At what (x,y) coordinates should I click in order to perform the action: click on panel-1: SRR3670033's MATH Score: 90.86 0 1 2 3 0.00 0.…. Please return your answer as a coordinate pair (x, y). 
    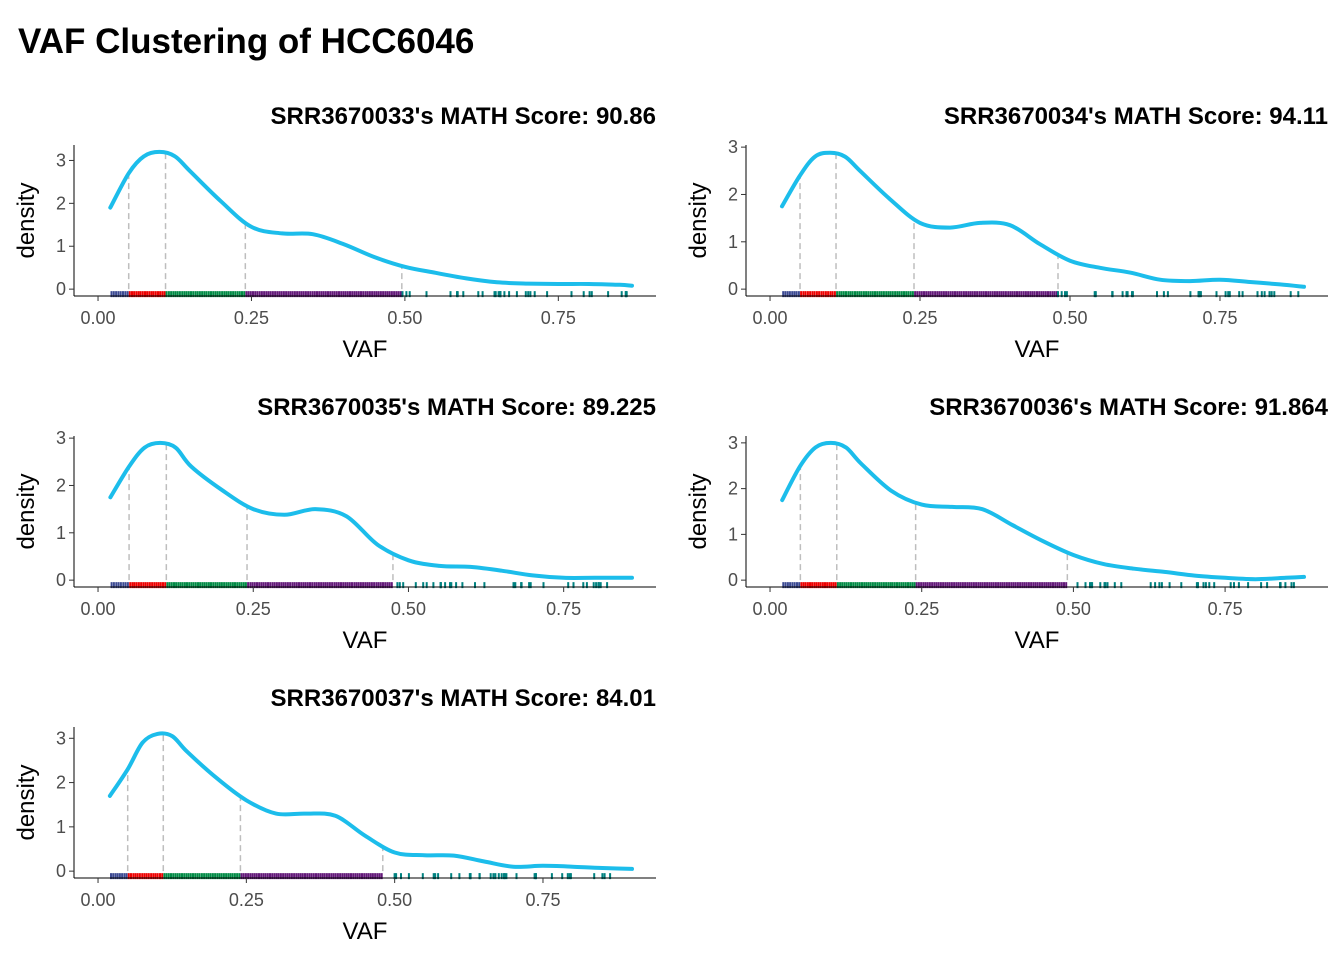
    Looking at the image, I should click on (334, 233).